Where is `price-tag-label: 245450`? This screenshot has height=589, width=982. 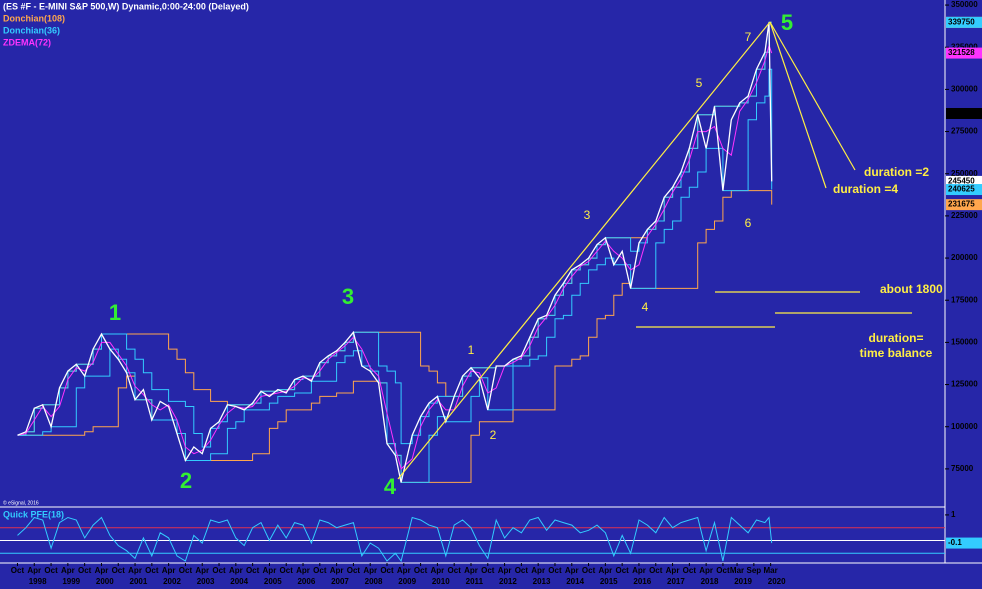
price-tag-label: 245450 is located at coordinates (961, 181).